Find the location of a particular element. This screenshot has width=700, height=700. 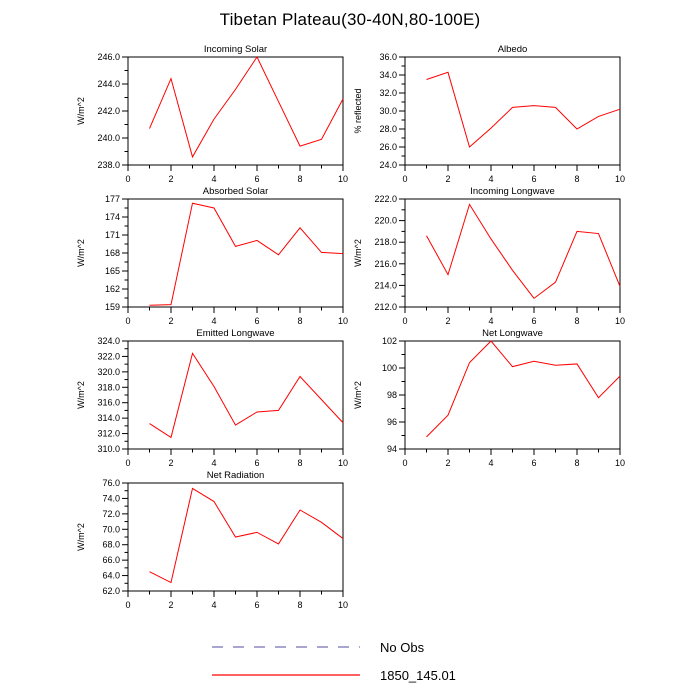

legend-item-series: 1850_145.01 is located at coordinates (350, 675).